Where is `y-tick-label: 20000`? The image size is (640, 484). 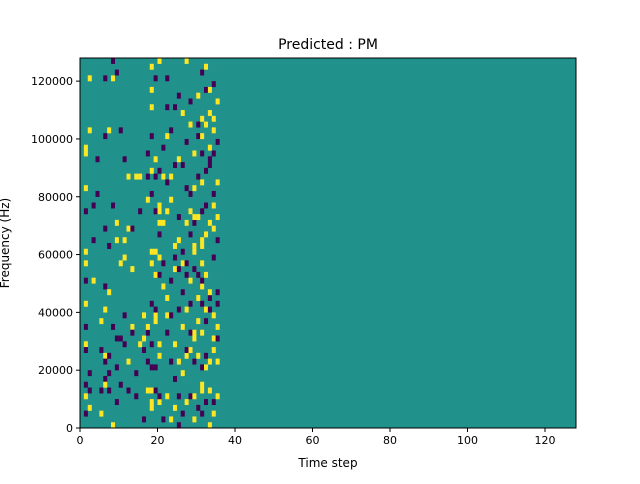
y-tick-label: 20000 is located at coordinates (55, 370).